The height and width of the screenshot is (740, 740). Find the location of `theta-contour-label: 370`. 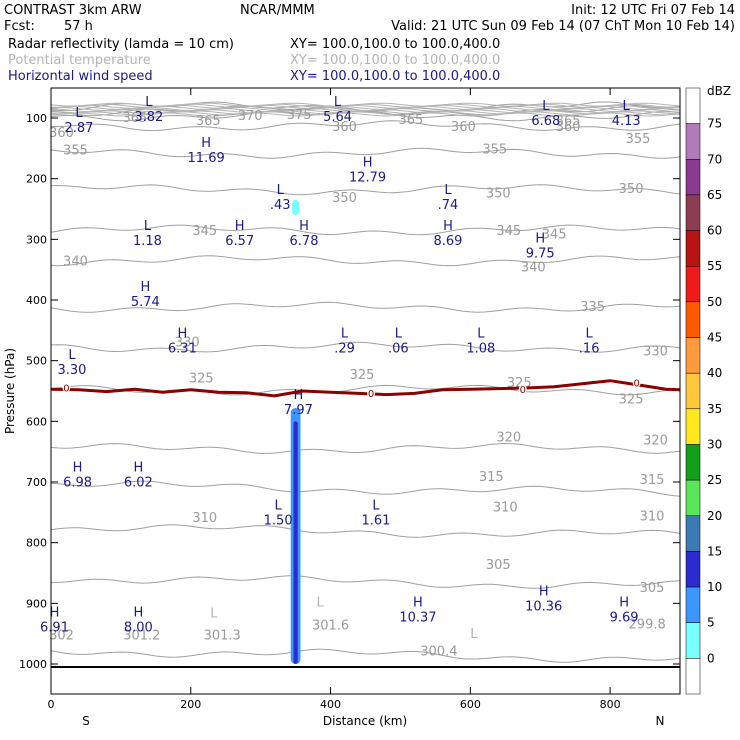

theta-contour-label: 370 is located at coordinates (250, 116).